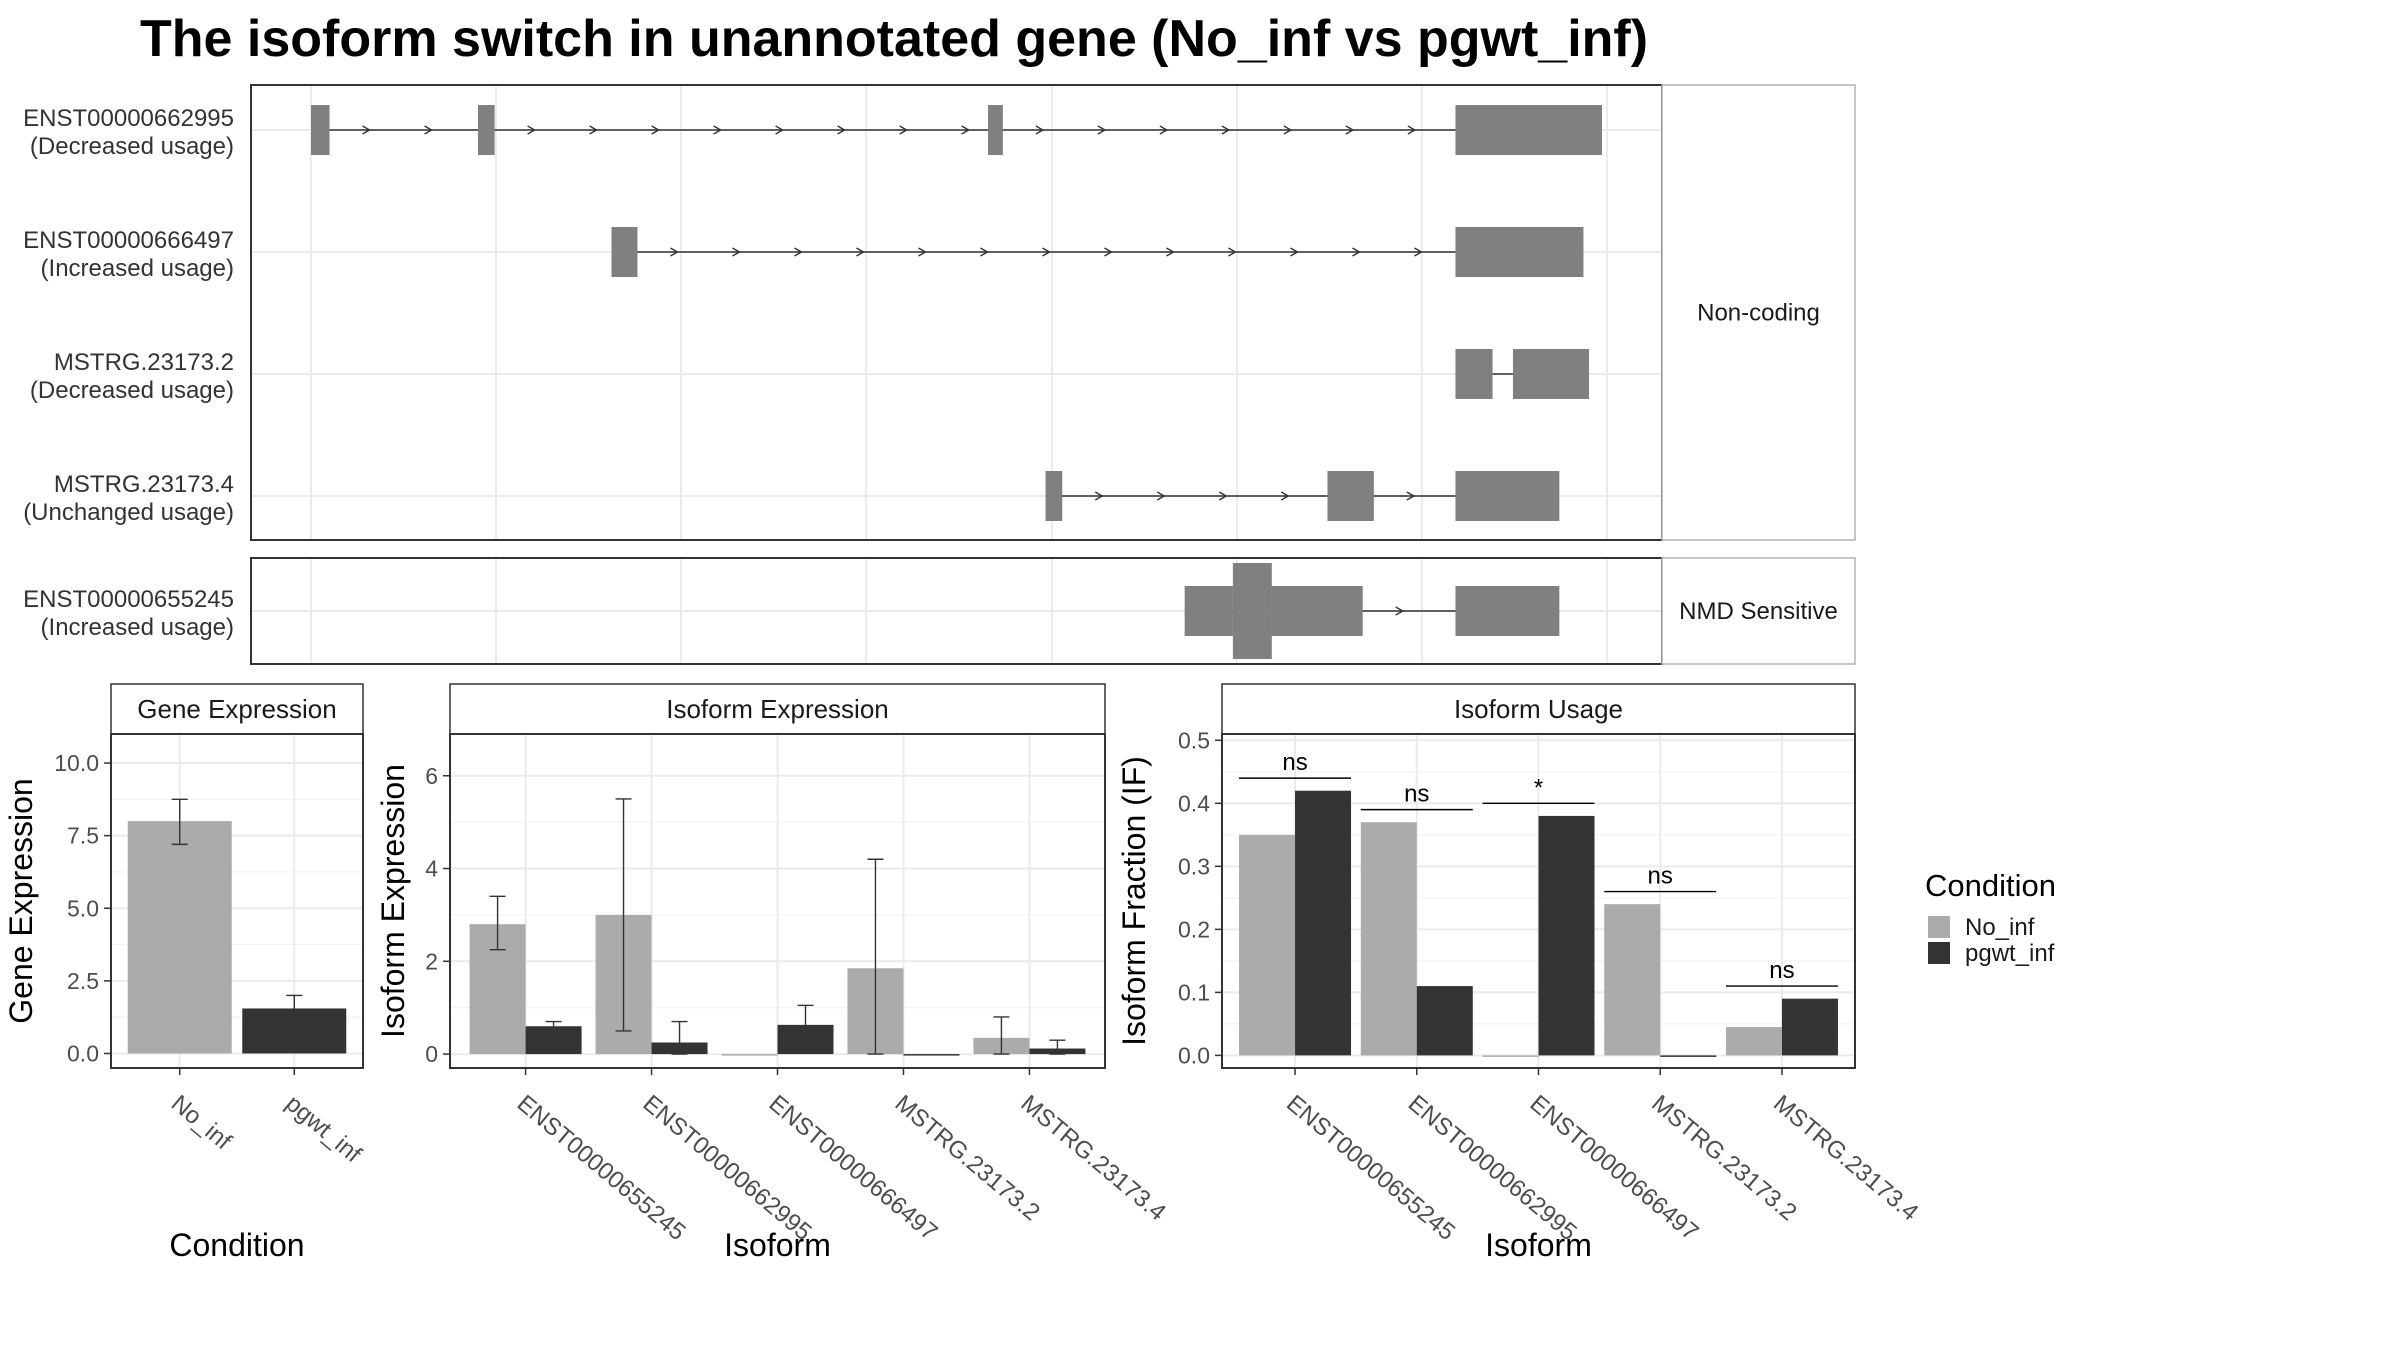  I want to click on significance-label: *, so click(1538, 787).